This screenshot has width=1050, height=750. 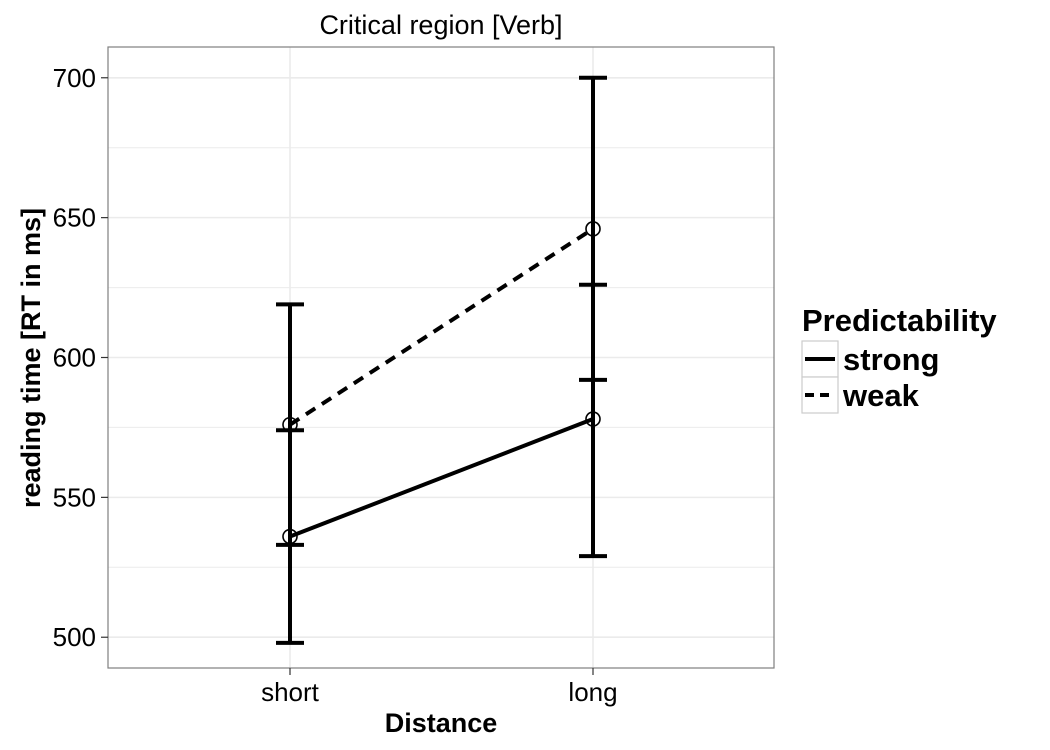 I want to click on y-tick-label: 650, so click(x=74, y=218).